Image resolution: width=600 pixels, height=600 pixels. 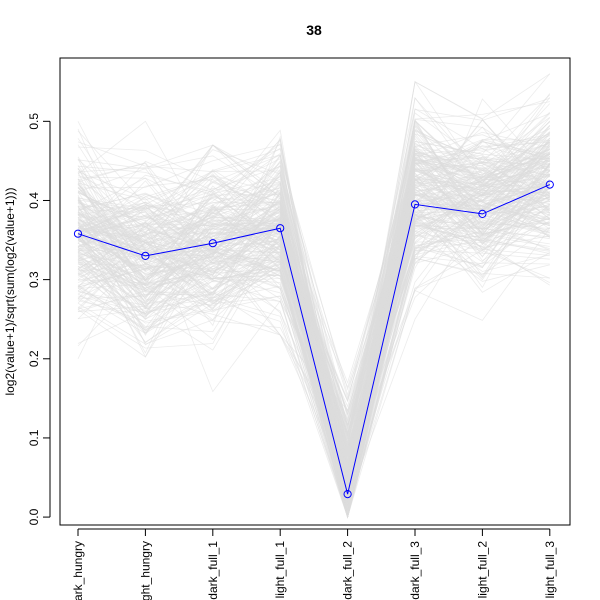 I want to click on y-tick-label: 0.2, so click(x=34, y=358).